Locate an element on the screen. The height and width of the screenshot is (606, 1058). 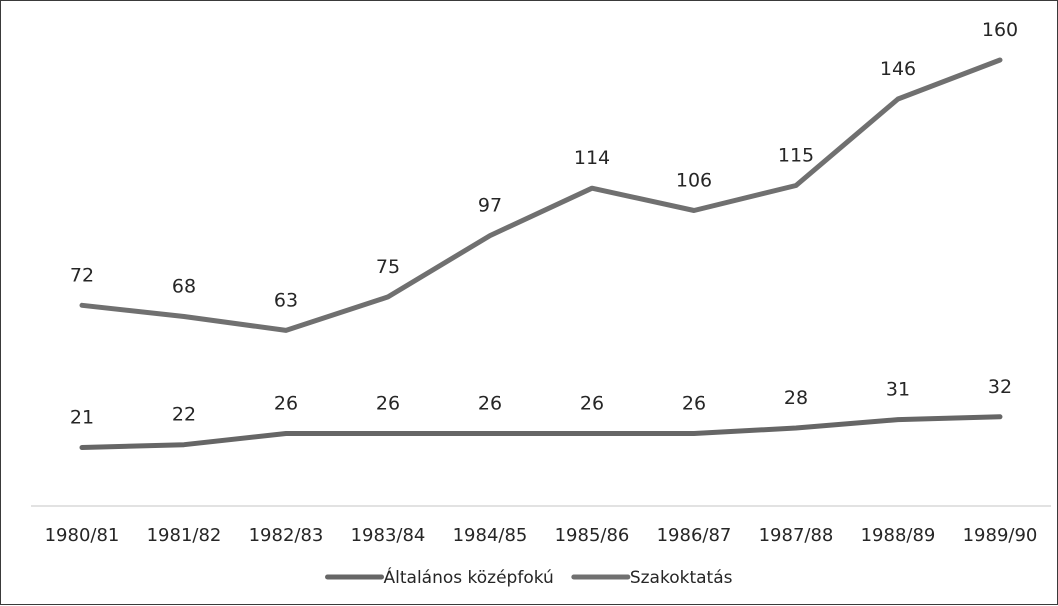
data-label-s0-5: 26 is located at coordinates (592, 404).